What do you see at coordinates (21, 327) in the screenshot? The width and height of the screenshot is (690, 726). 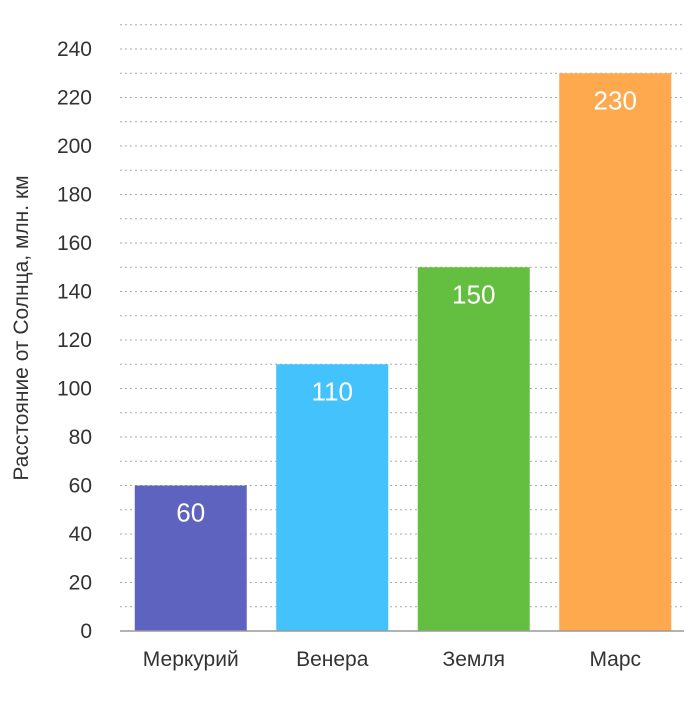 I see `y-axis-title: Расстояние от Солнца, млн. км` at bounding box center [21, 327].